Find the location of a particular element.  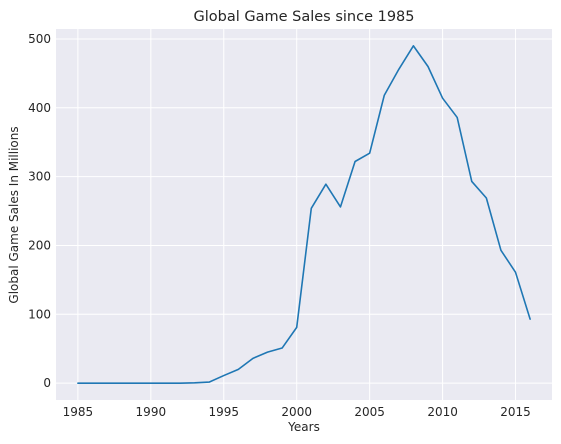

x-tick-label: 2015 is located at coordinates (515, 412).